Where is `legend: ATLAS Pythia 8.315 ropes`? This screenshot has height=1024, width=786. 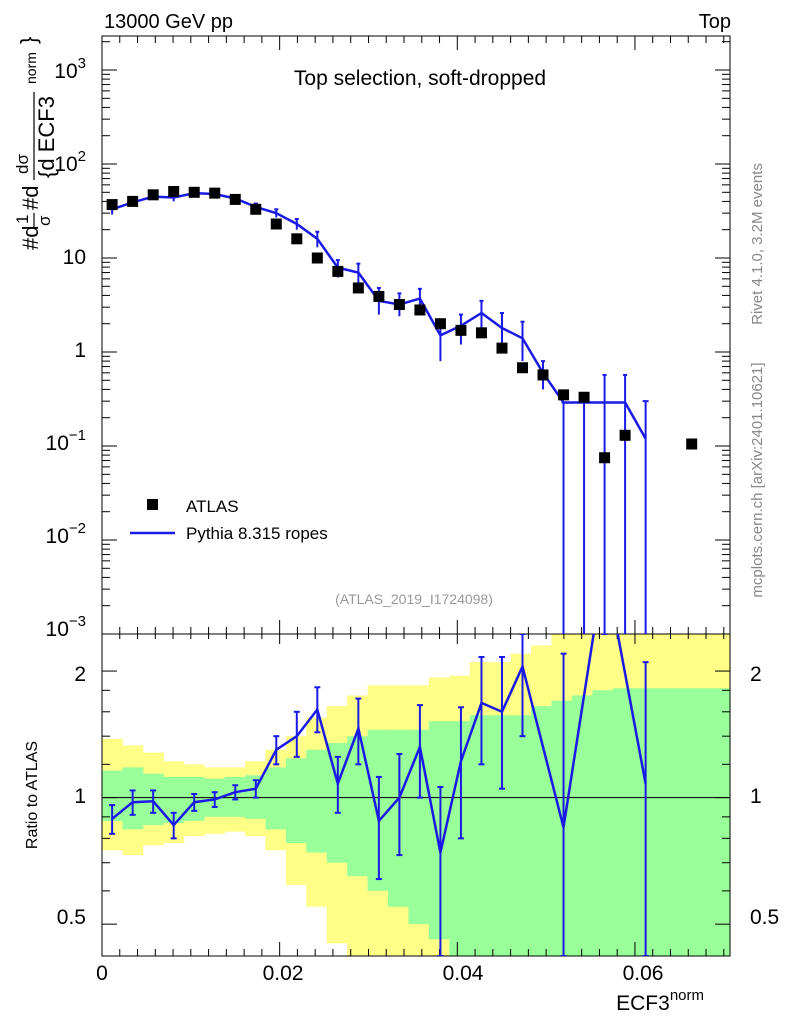 legend: ATLAS Pythia 8.315 ropes is located at coordinates (229, 520).